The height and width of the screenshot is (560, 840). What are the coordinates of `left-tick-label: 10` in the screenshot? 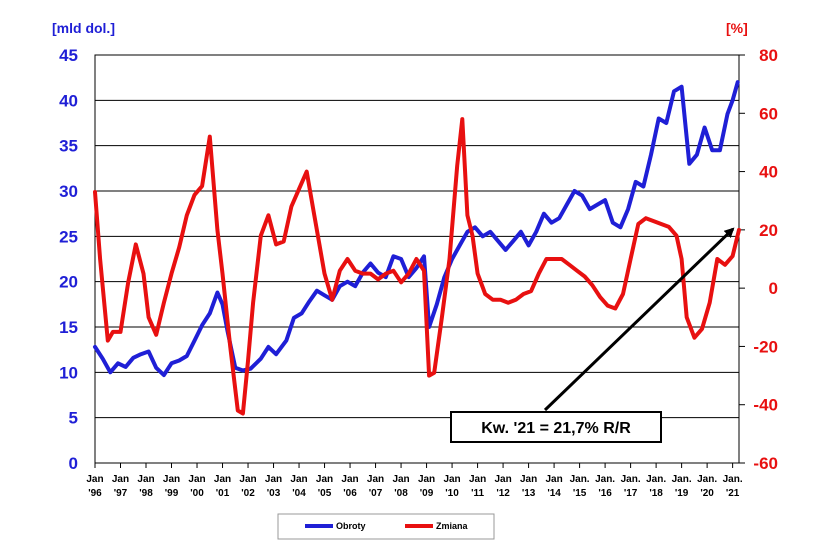 It's located at (68, 372).